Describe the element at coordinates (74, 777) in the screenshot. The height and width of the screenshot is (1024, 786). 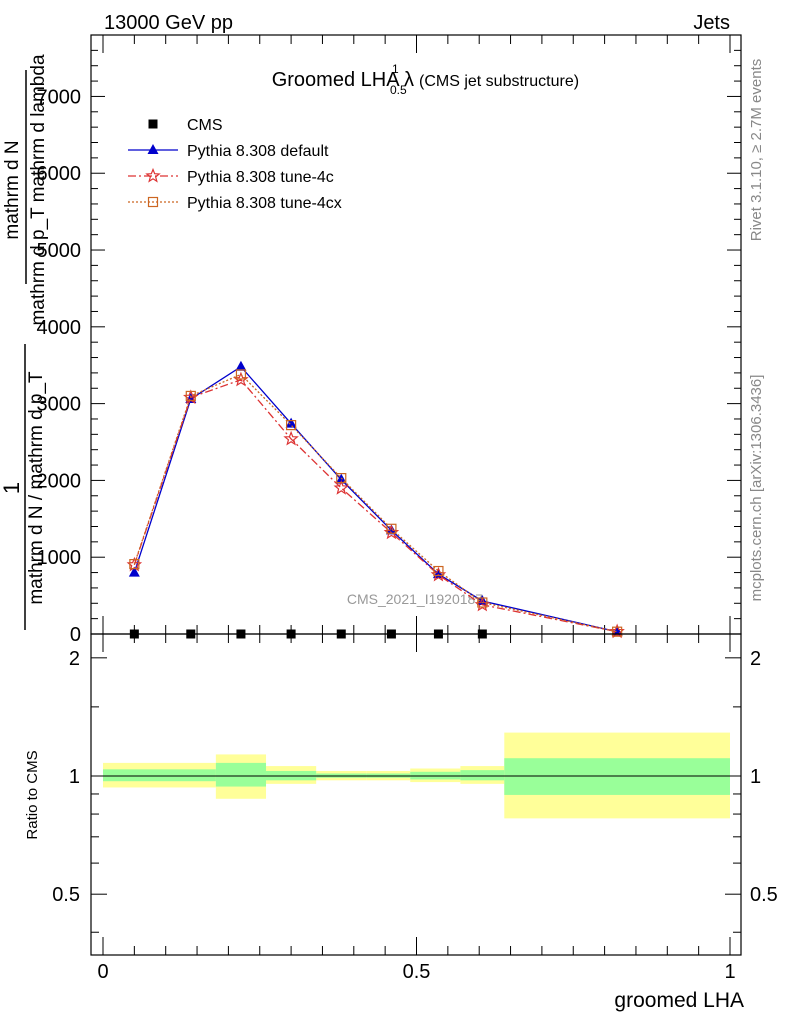
I see `ratio-y-tick-label: 1` at that location.